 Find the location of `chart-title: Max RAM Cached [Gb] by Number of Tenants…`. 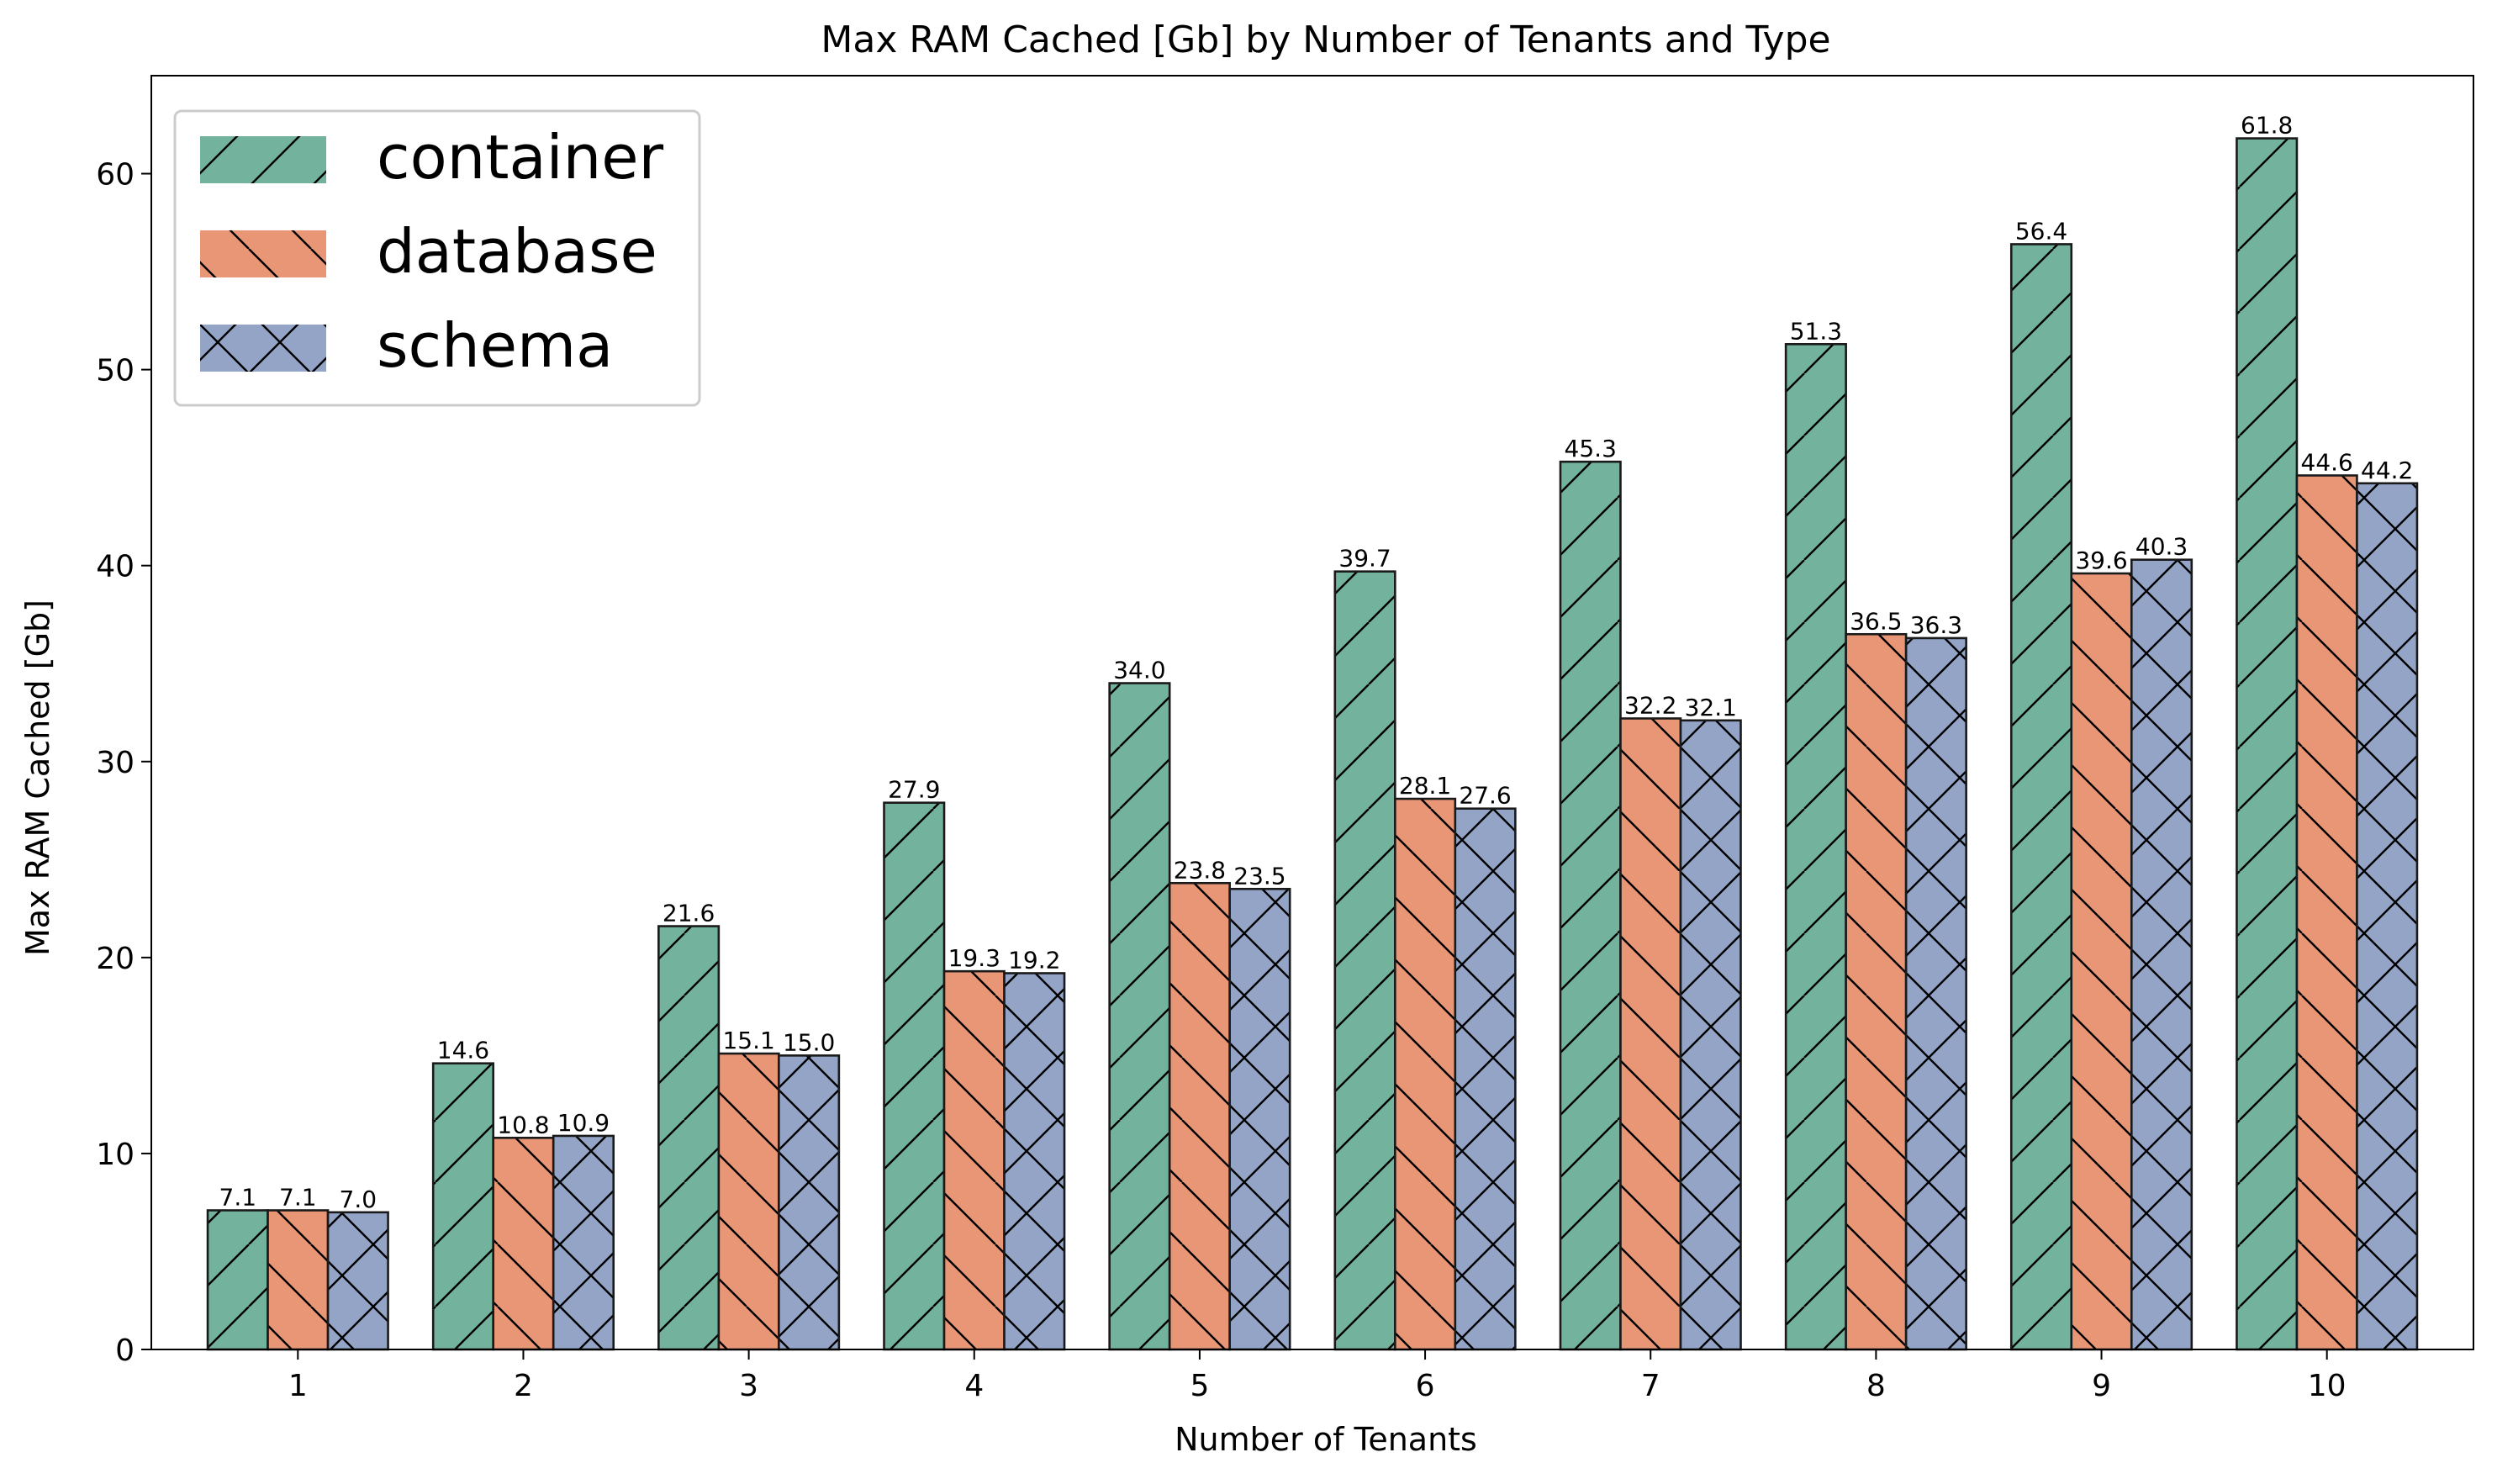

chart-title: Max RAM Cached [Gb] by Number of Tenants… is located at coordinates (1325, 39).